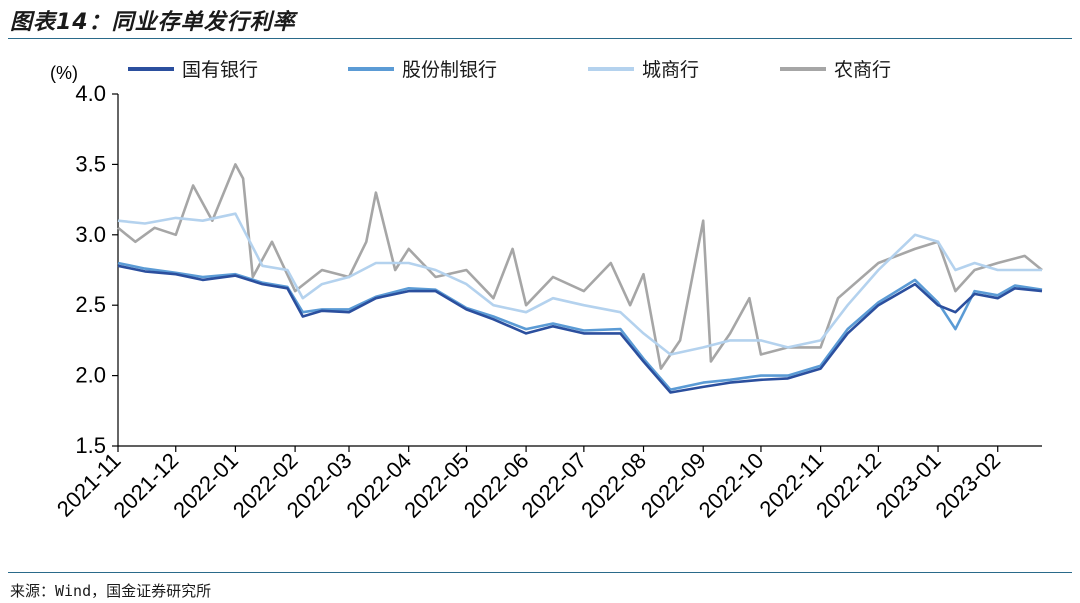 This screenshot has width=1080, height=603. Describe the element at coordinates (153, 22) in the screenshot. I see `figure-title: 图表14：同业存单发行利率` at that location.